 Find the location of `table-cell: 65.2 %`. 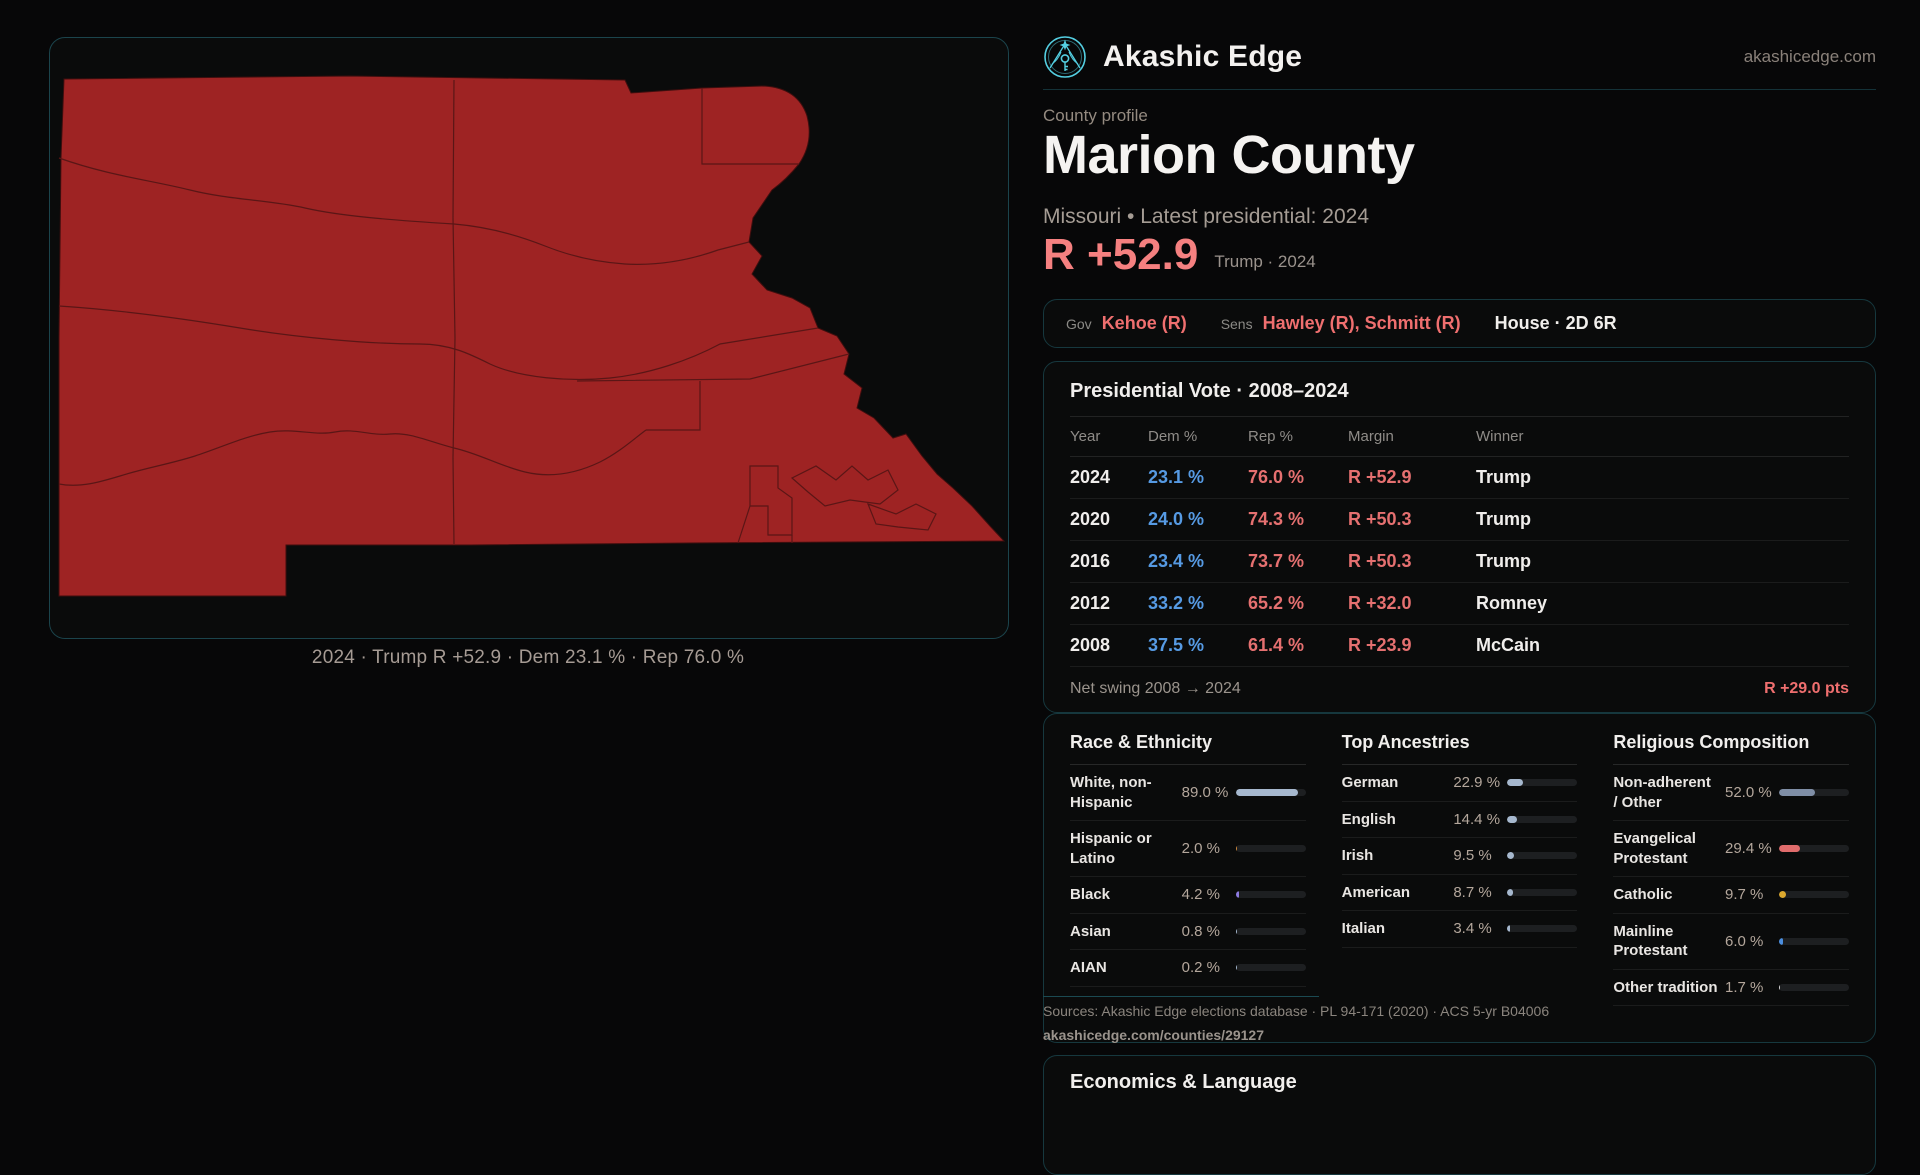

table-cell: 65.2 % is located at coordinates (1298, 603).